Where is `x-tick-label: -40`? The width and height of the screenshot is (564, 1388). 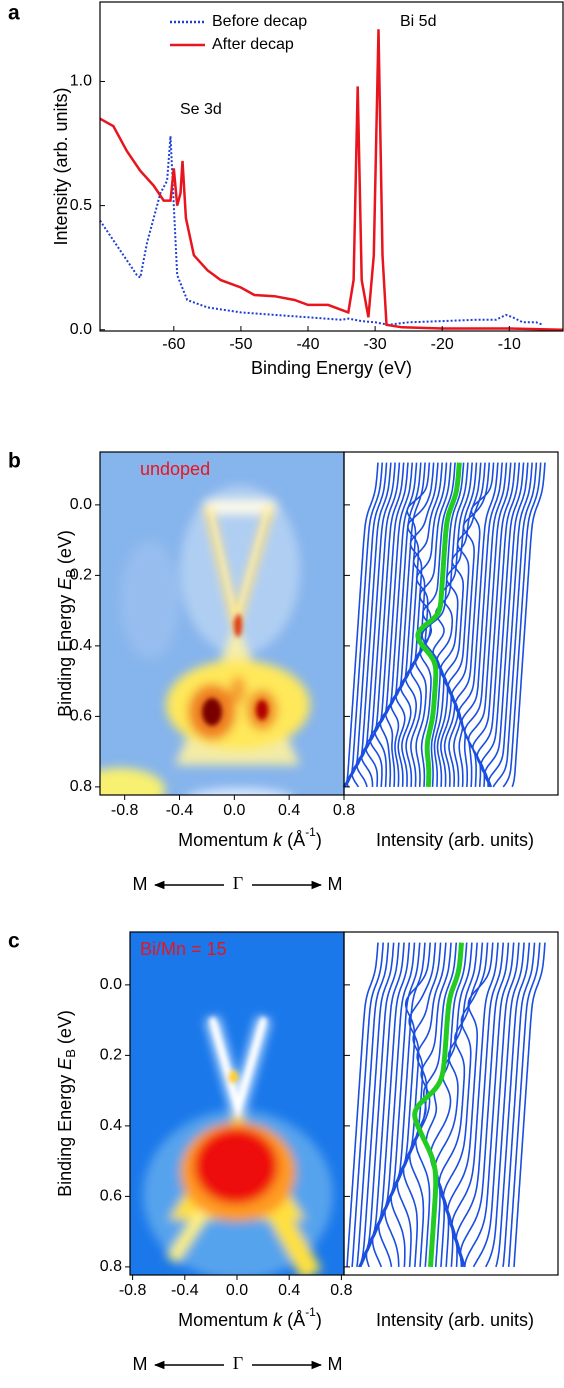
x-tick-label: -40 is located at coordinates (307, 344).